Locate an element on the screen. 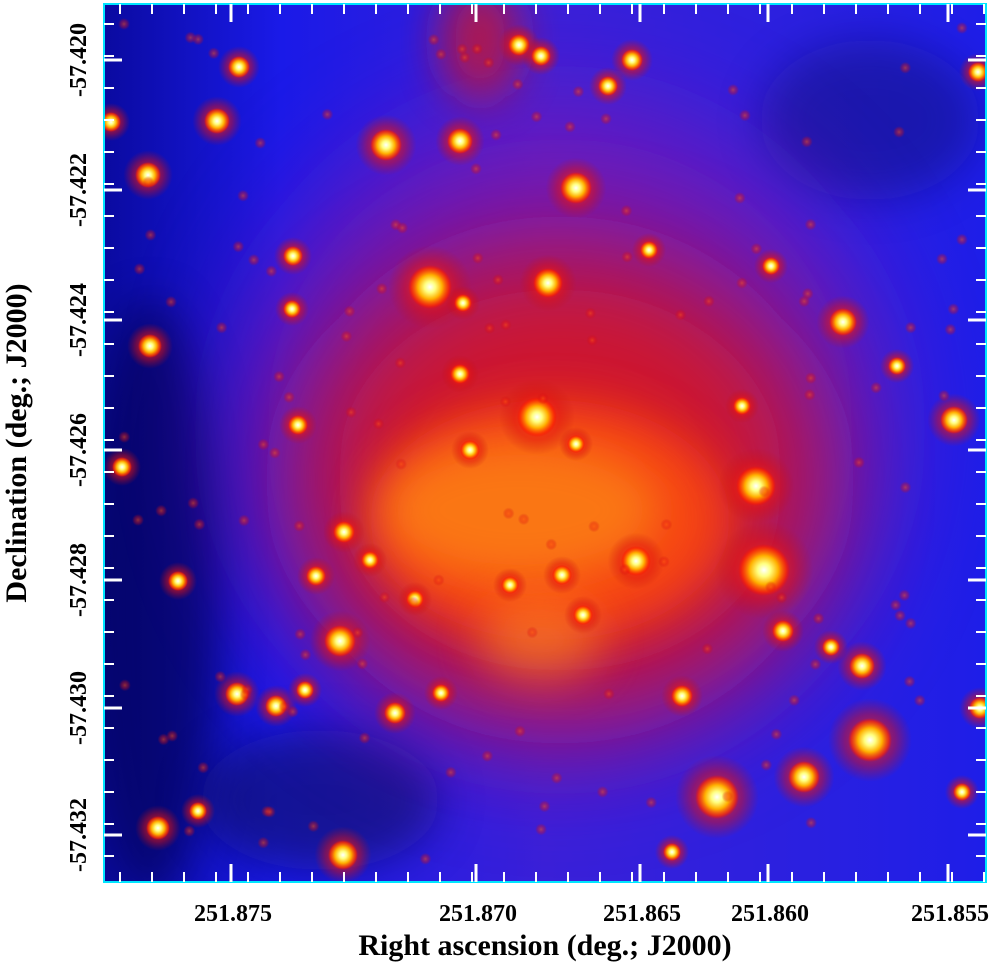  y-tick-label: -57.426 is located at coordinates (79, 450).